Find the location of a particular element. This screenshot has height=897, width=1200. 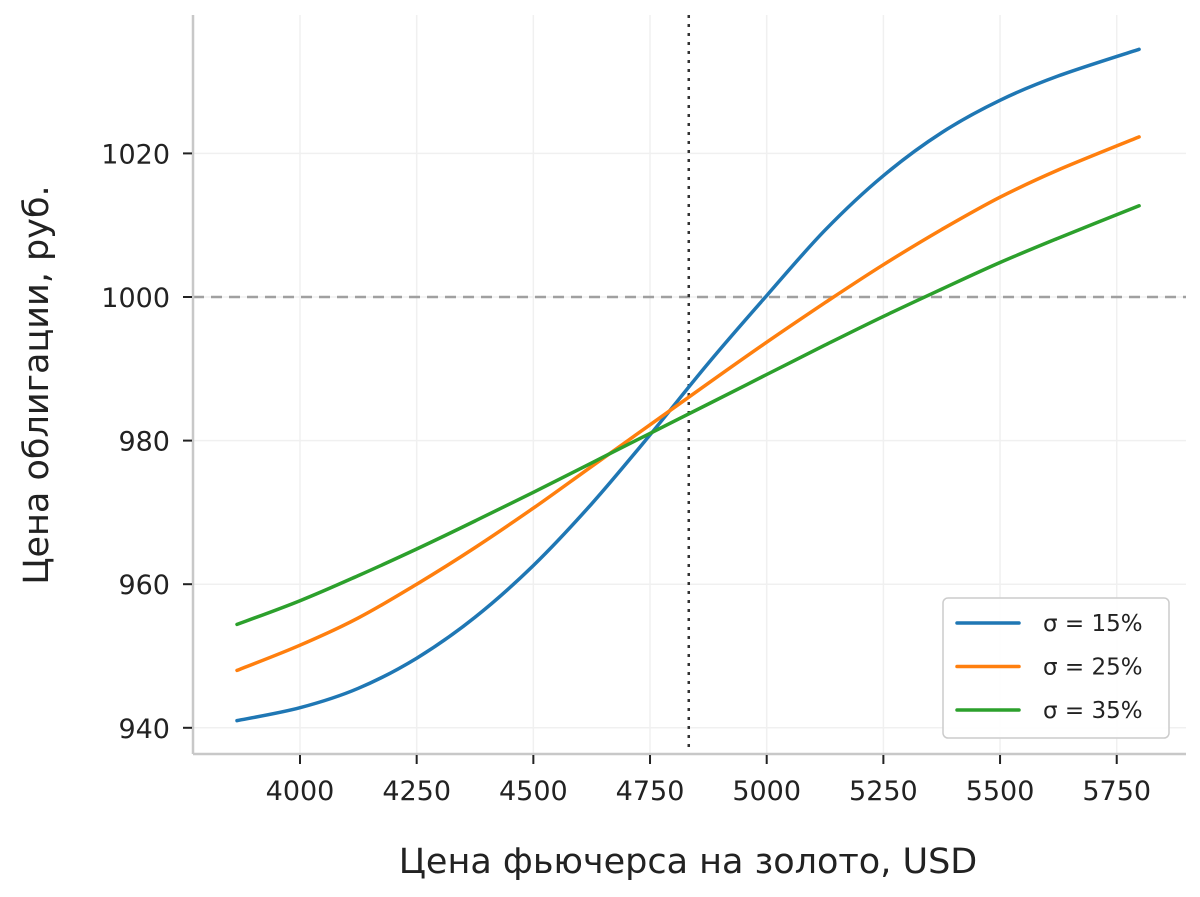

x-tick-label: 4750 is located at coordinates (650, 791).